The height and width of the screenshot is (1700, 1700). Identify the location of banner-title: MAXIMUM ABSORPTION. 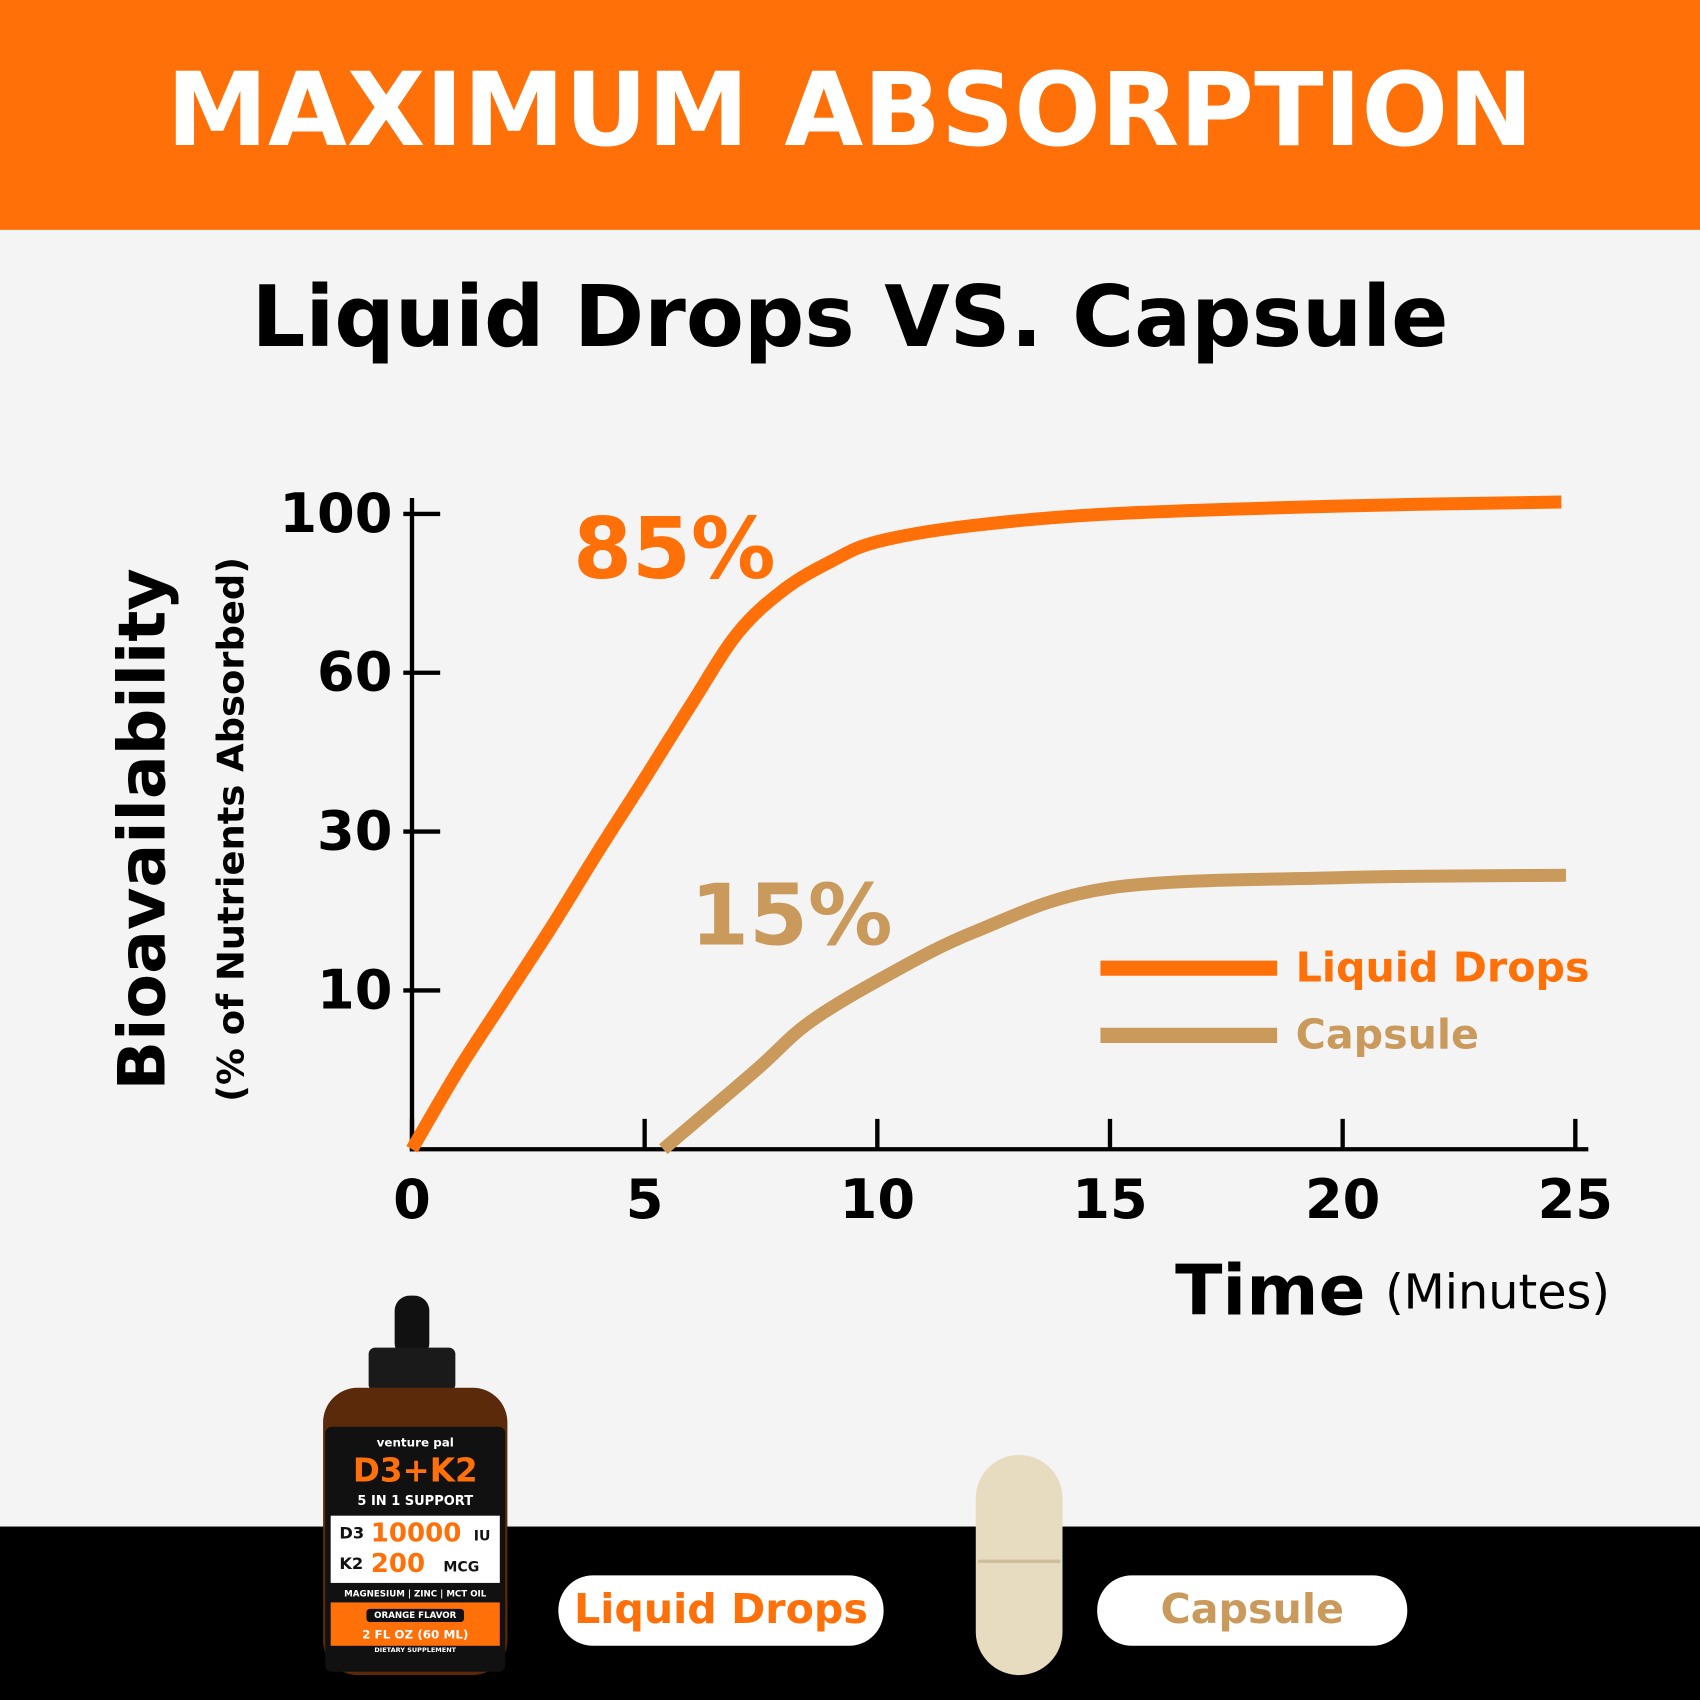
(850, 110).